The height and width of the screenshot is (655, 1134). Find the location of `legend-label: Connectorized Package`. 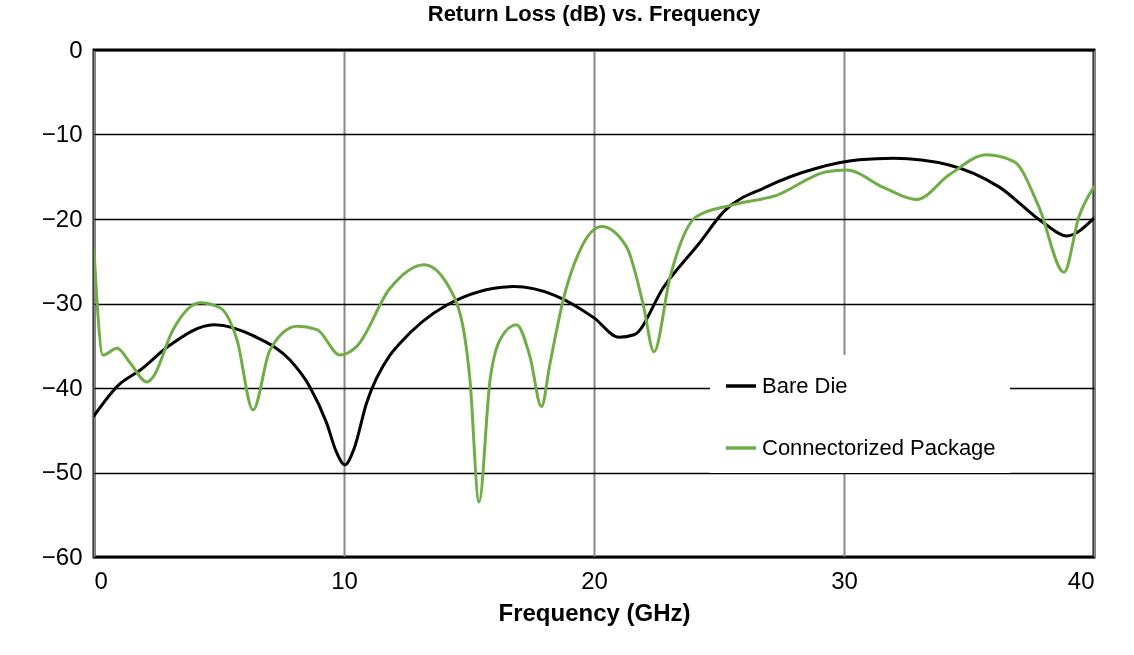

legend-label: Connectorized Package is located at coordinates (879, 447).